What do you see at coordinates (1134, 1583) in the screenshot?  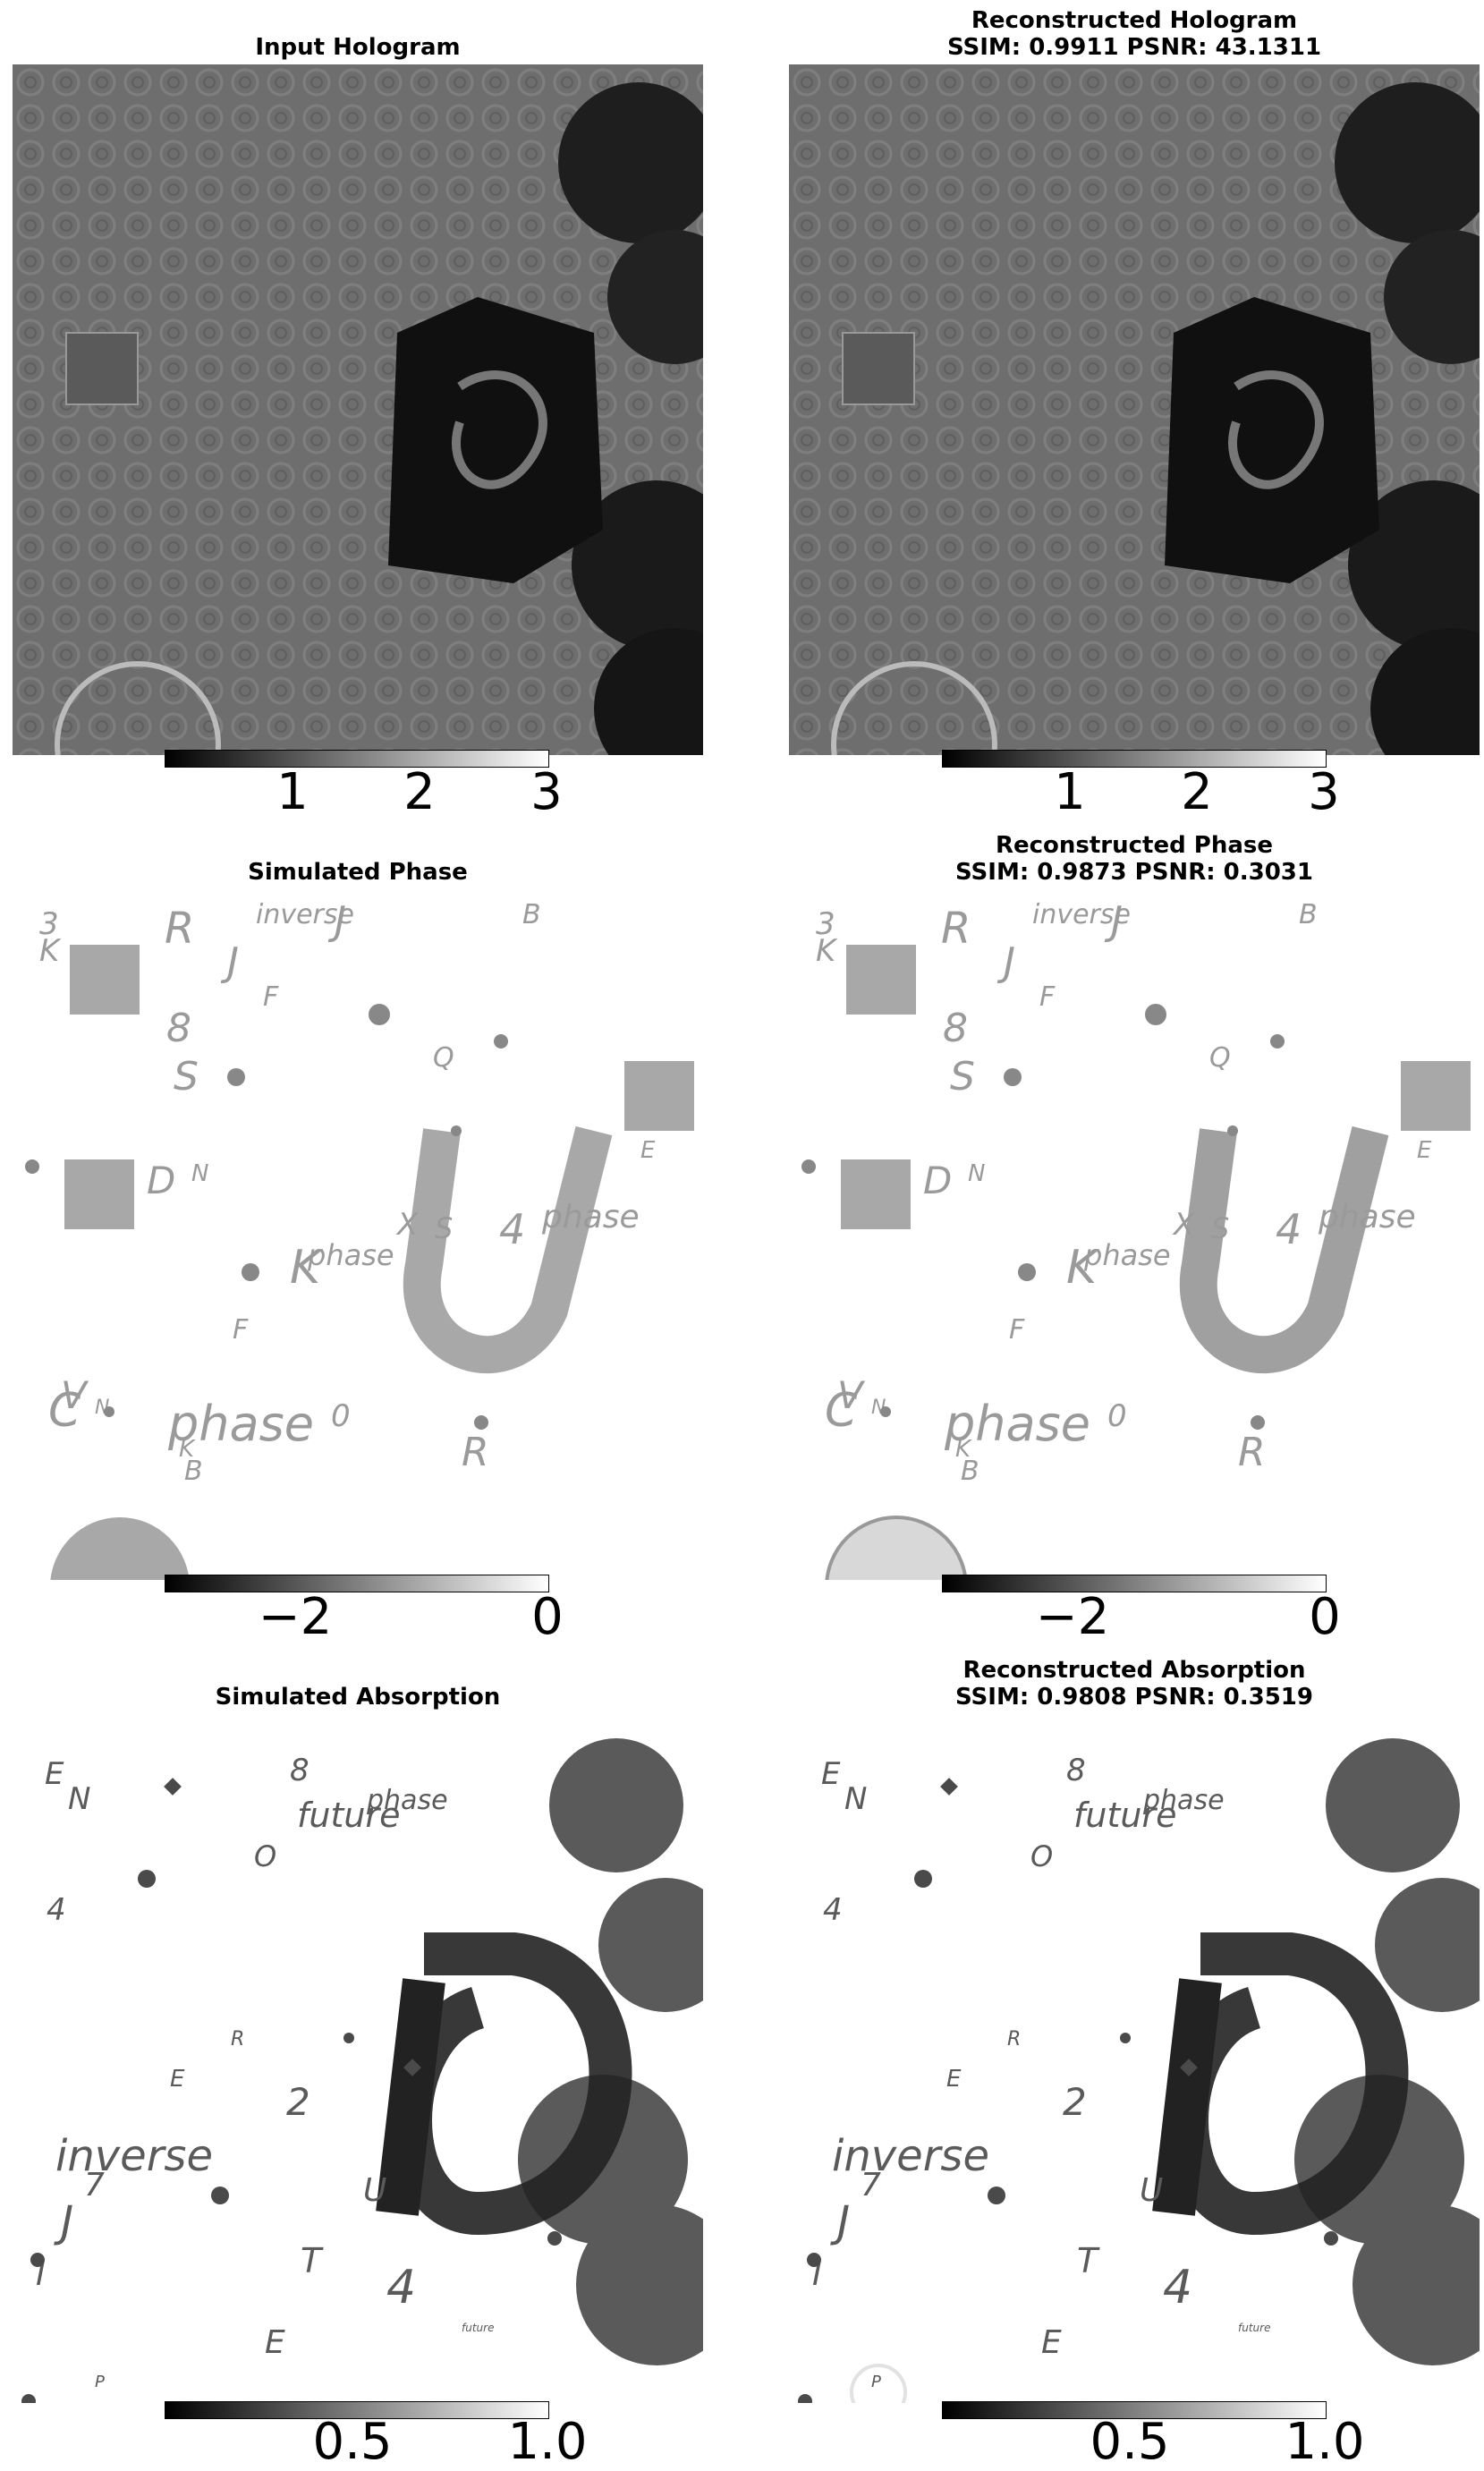 I see `phase-colorbar-right` at bounding box center [1134, 1583].